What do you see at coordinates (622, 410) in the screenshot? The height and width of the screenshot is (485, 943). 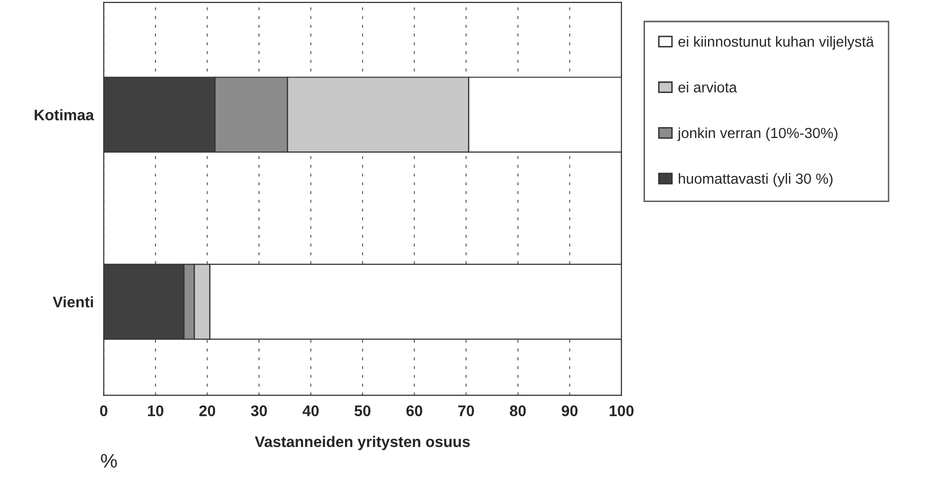 I see `x-tick-label: 100` at bounding box center [622, 410].